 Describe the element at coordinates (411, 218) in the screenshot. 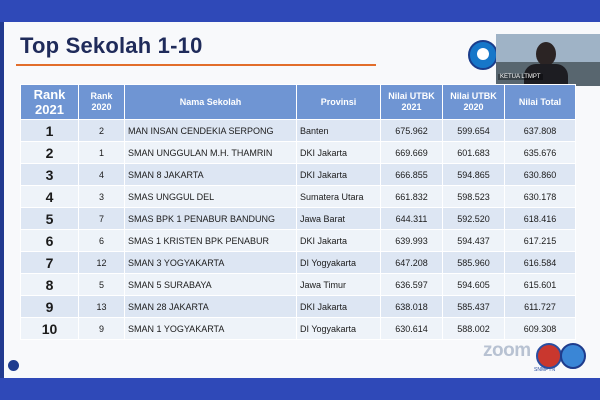

I see `cell-utbk-2021: 644.311` at that location.